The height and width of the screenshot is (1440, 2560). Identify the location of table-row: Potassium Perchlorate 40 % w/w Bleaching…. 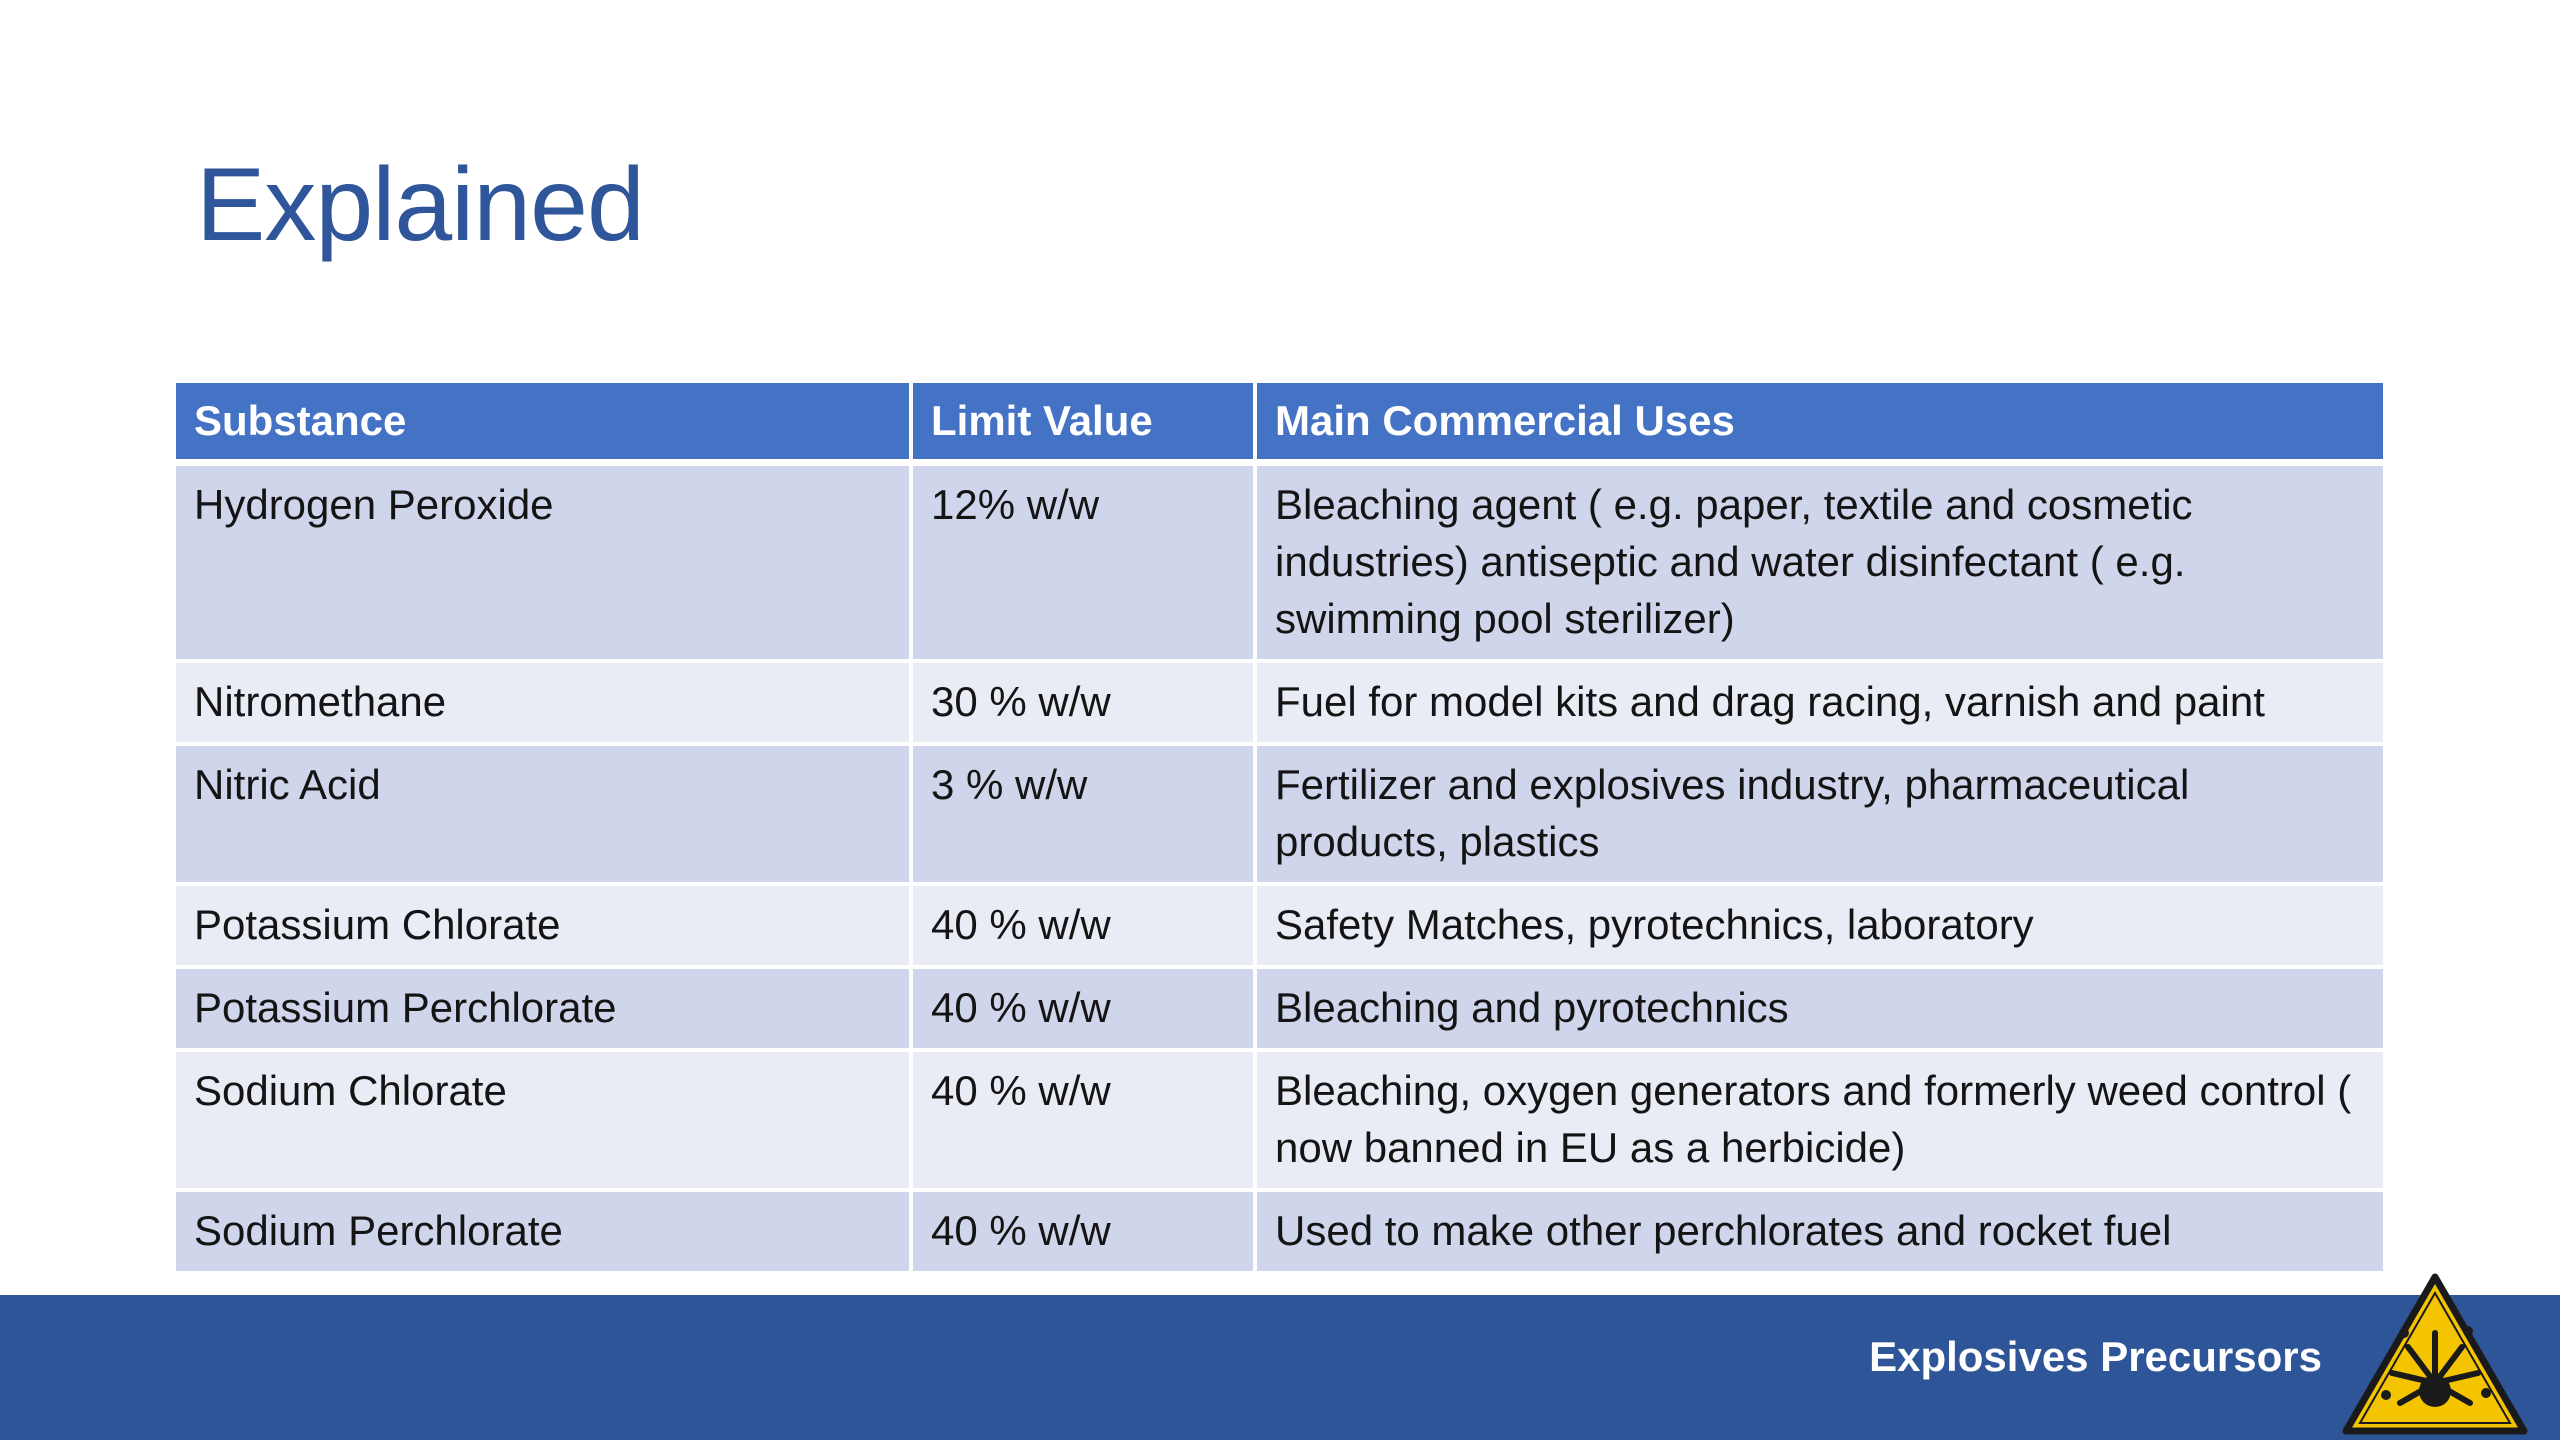
(1279, 1009).